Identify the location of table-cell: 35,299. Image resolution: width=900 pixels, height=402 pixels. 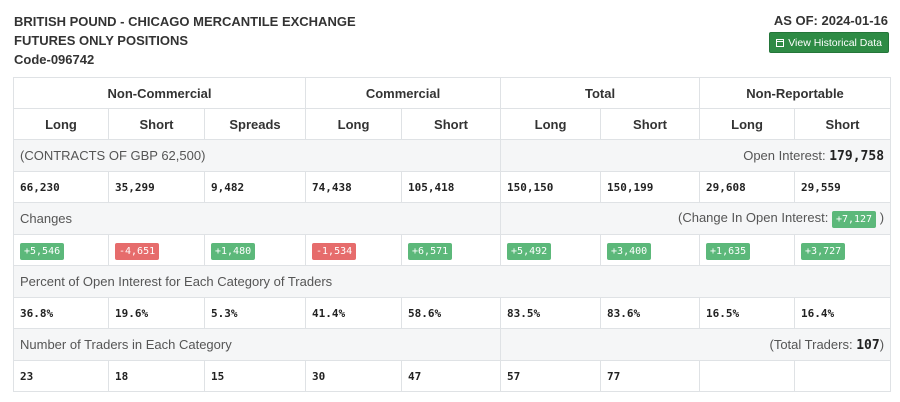
(156, 187).